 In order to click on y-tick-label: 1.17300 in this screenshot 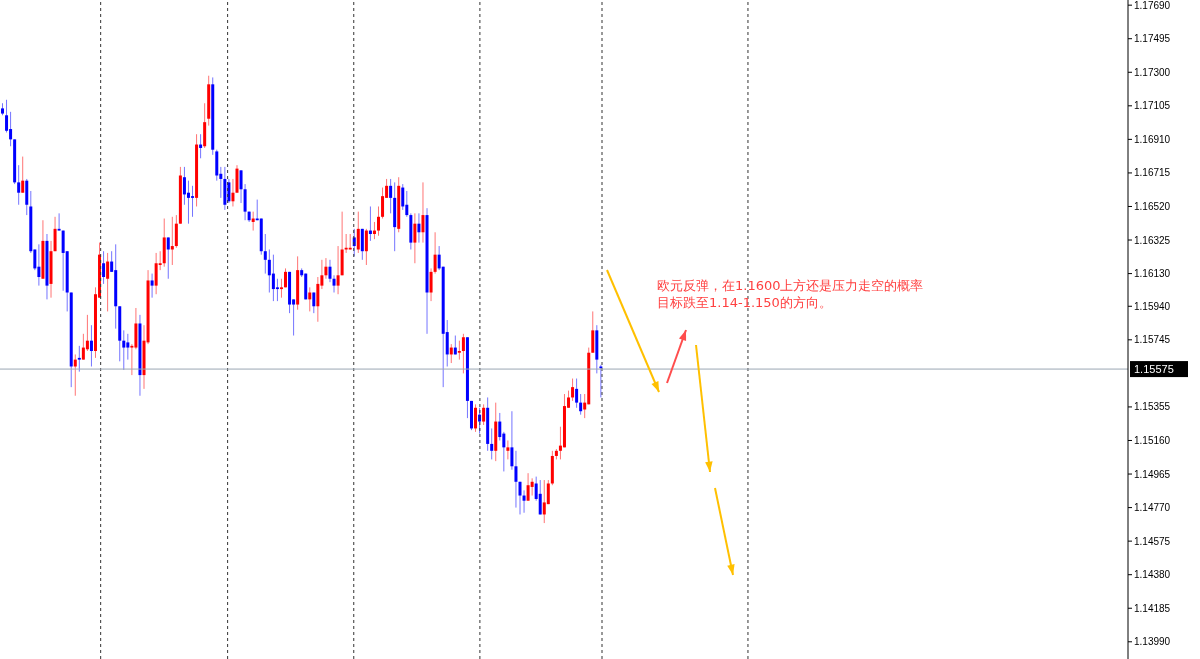, I will do `click(1152, 72)`.